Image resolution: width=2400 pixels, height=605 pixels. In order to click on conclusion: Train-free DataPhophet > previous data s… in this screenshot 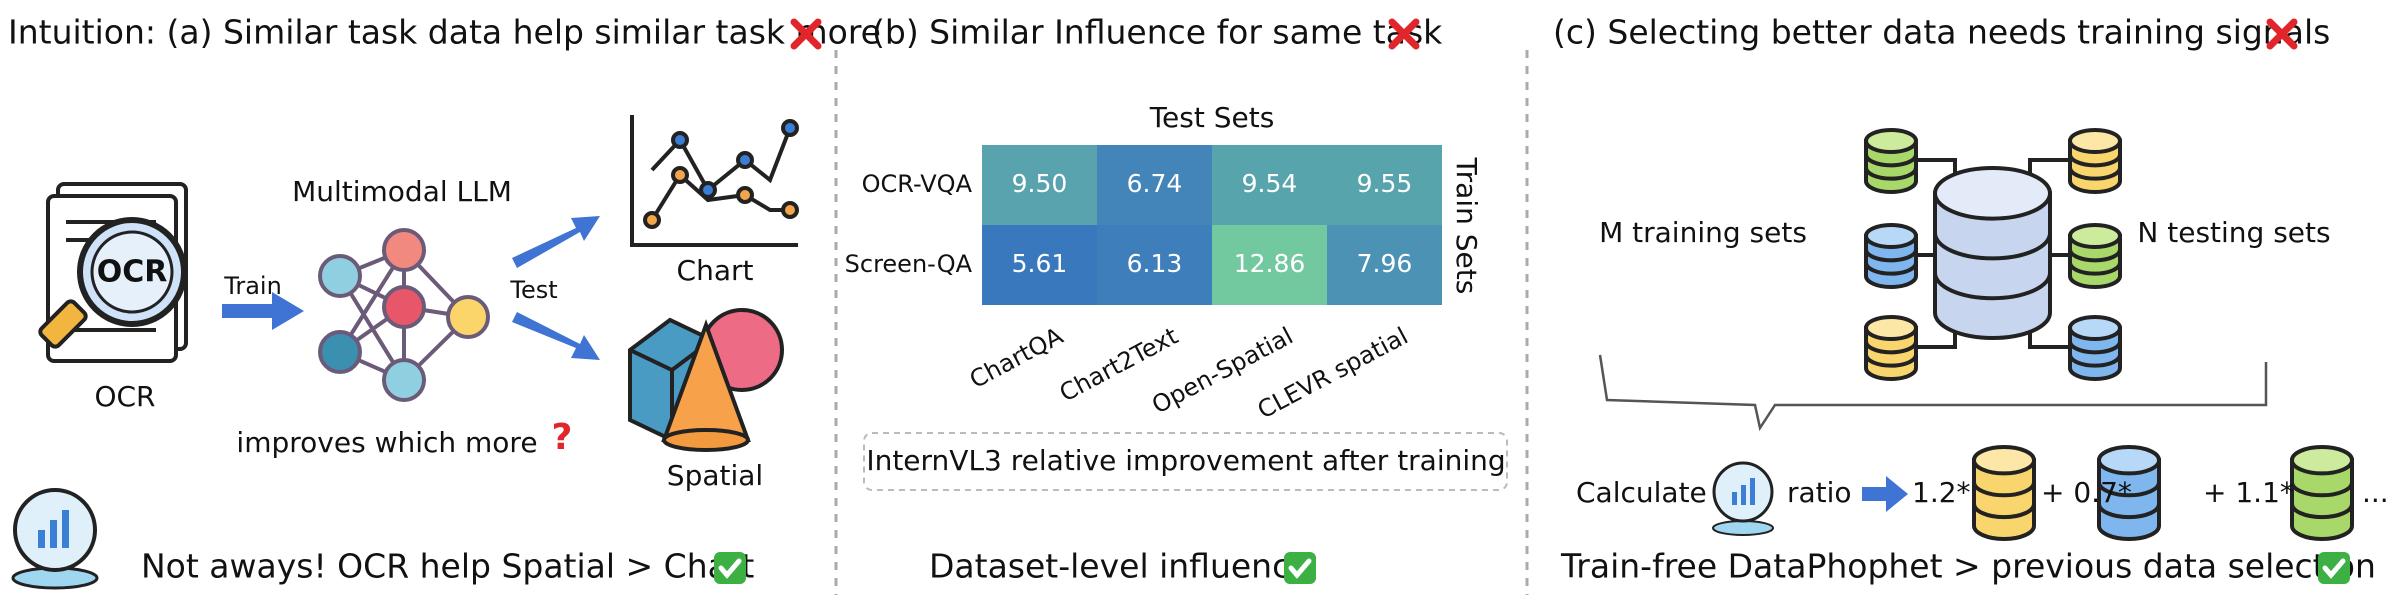, I will do `click(1968, 566)`.